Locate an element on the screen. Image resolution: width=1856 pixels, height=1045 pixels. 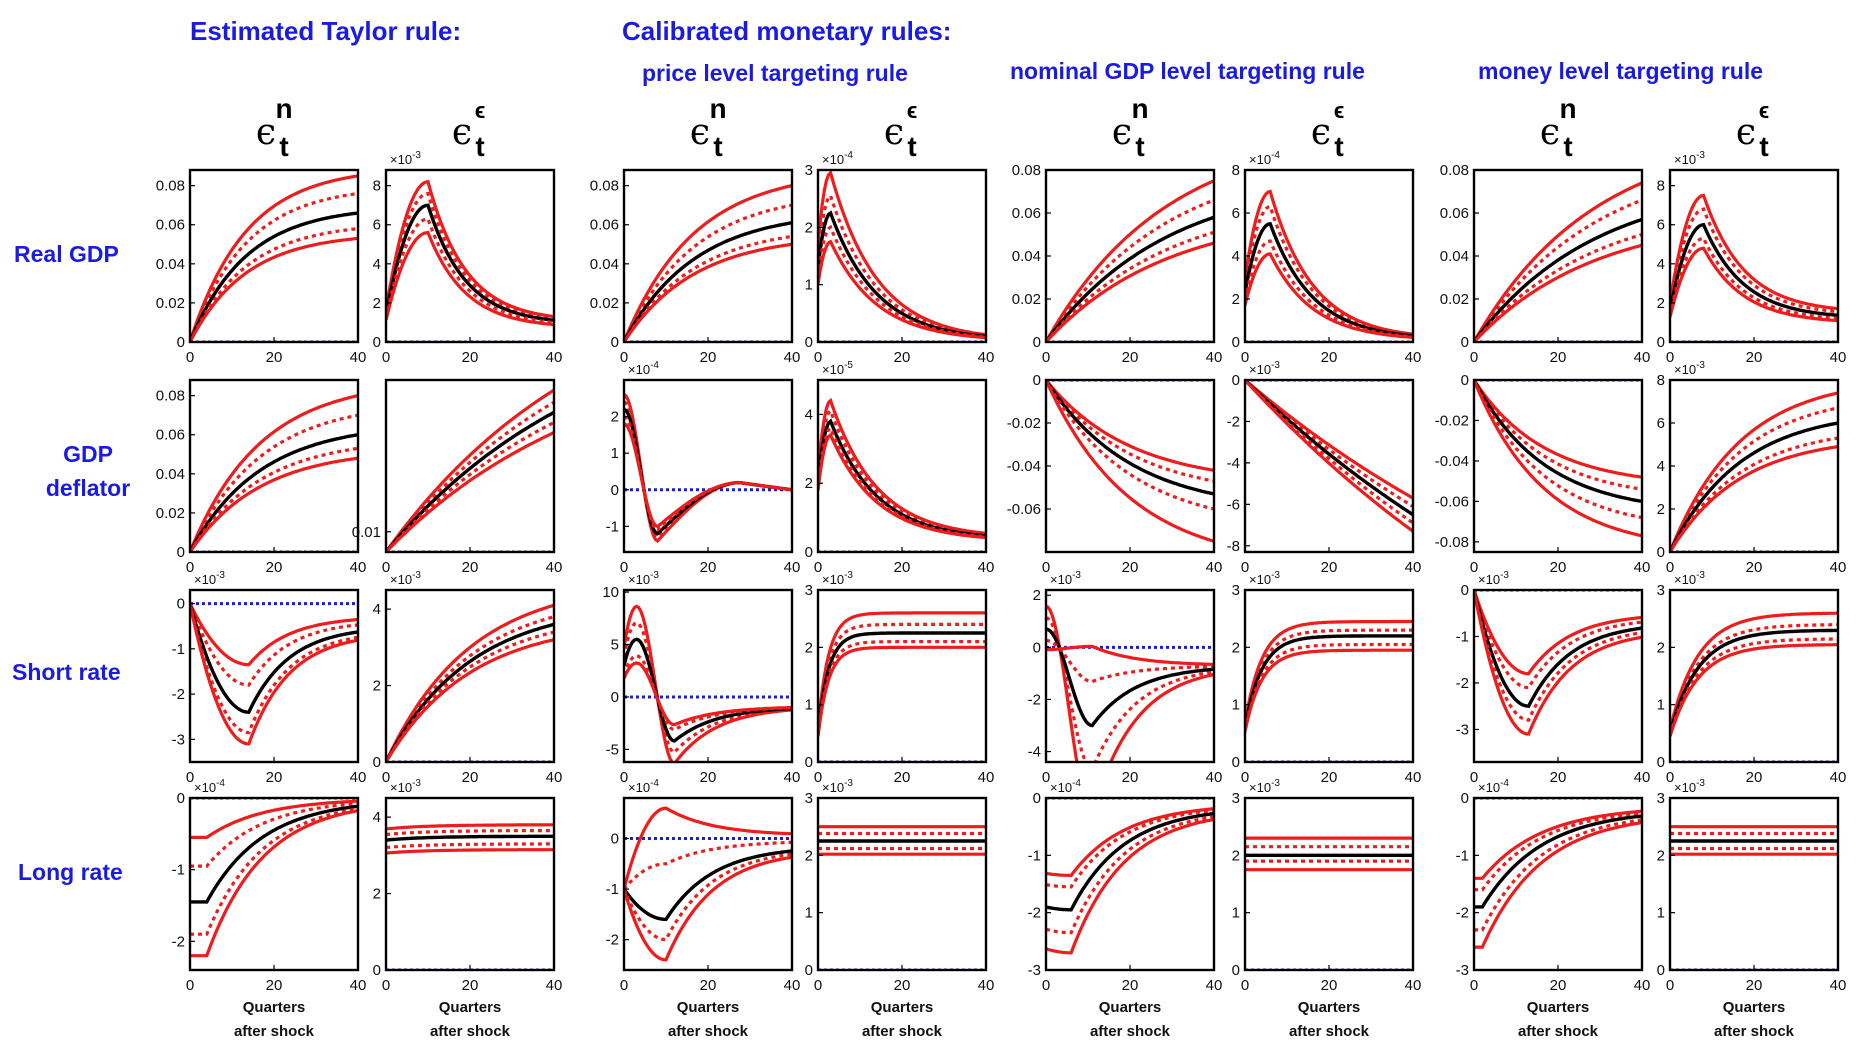
panel: 0 0.02 0.04 0.06 0.08 0 20 40 is located at coordinates (1545, 264).